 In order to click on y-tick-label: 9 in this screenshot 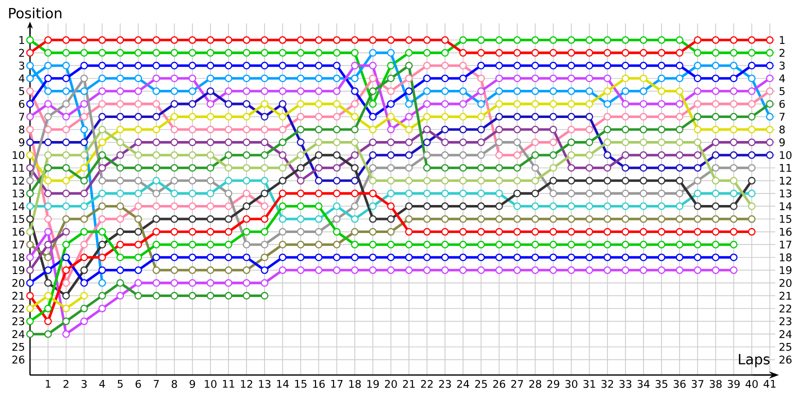, I will do `click(21, 142)`.